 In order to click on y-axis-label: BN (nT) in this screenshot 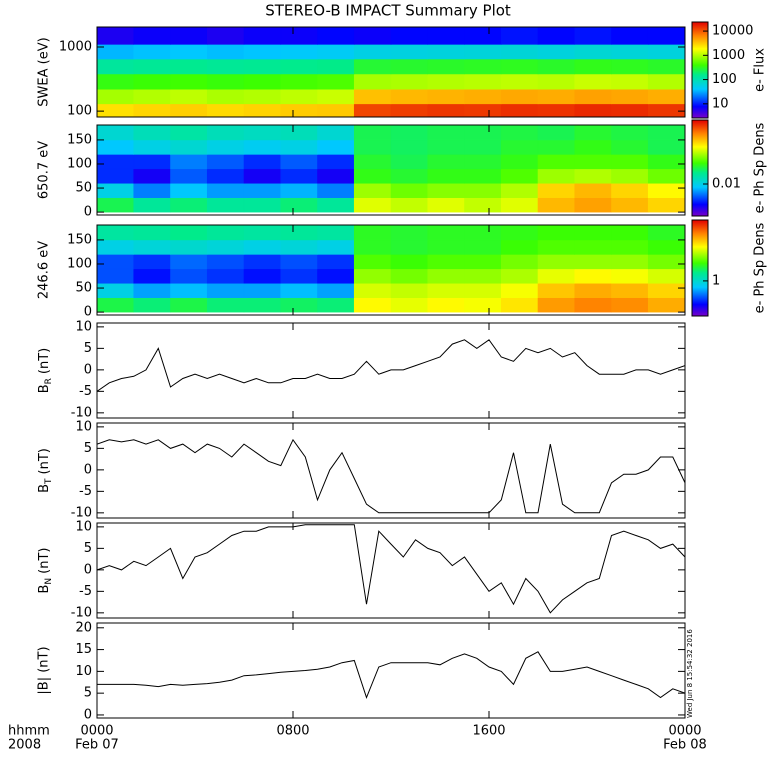, I will do `click(45, 571)`.